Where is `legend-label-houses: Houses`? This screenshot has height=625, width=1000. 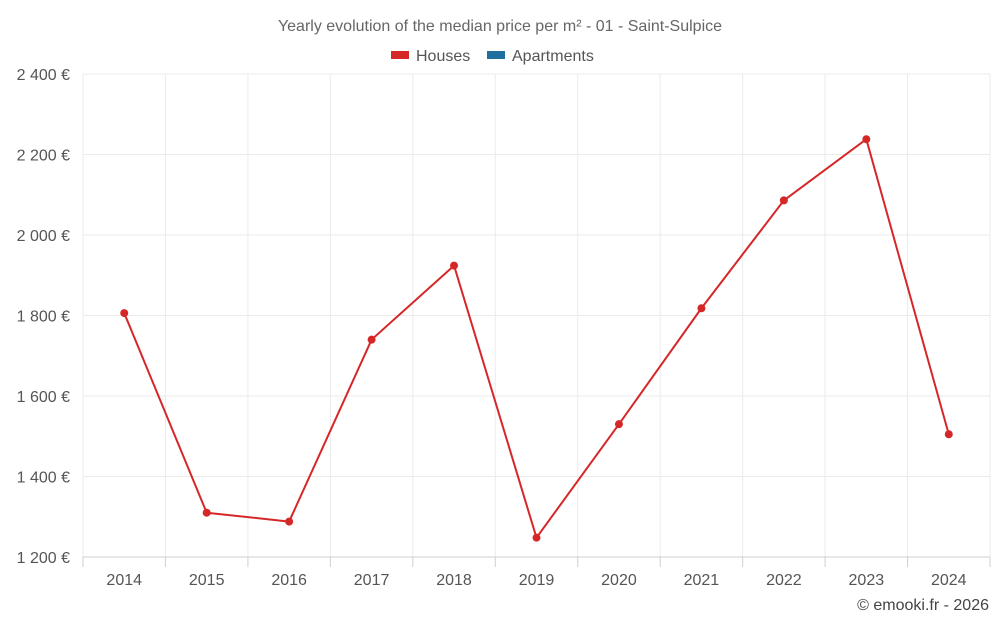
legend-label-houses: Houses is located at coordinates (443, 56).